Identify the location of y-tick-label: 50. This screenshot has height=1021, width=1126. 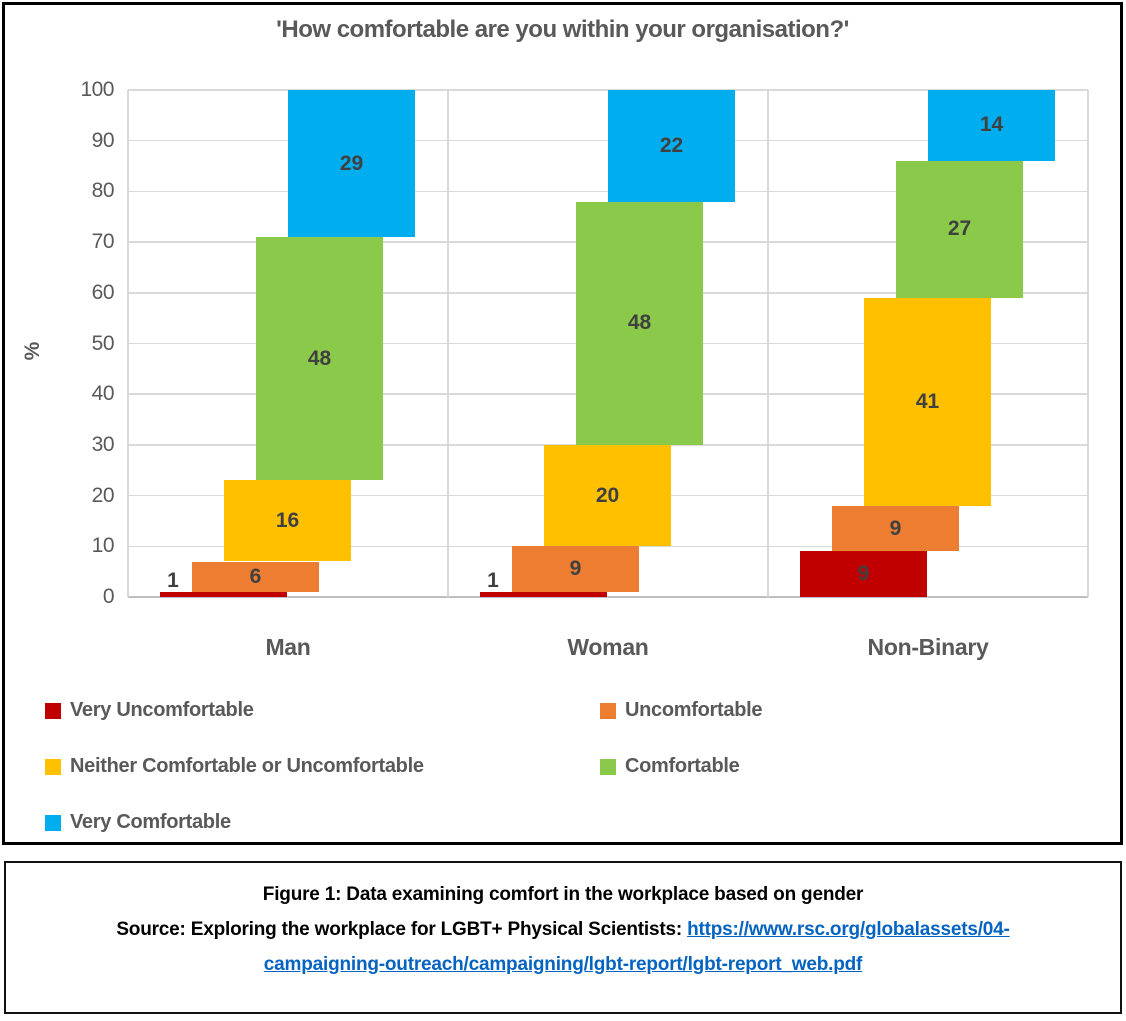
(103, 343).